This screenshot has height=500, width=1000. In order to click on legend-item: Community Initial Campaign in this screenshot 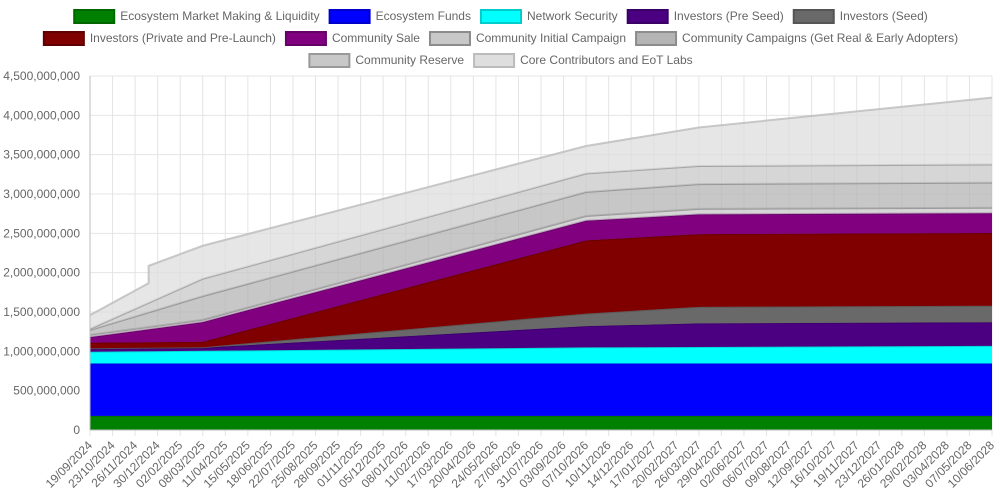, I will do `click(527, 38)`.